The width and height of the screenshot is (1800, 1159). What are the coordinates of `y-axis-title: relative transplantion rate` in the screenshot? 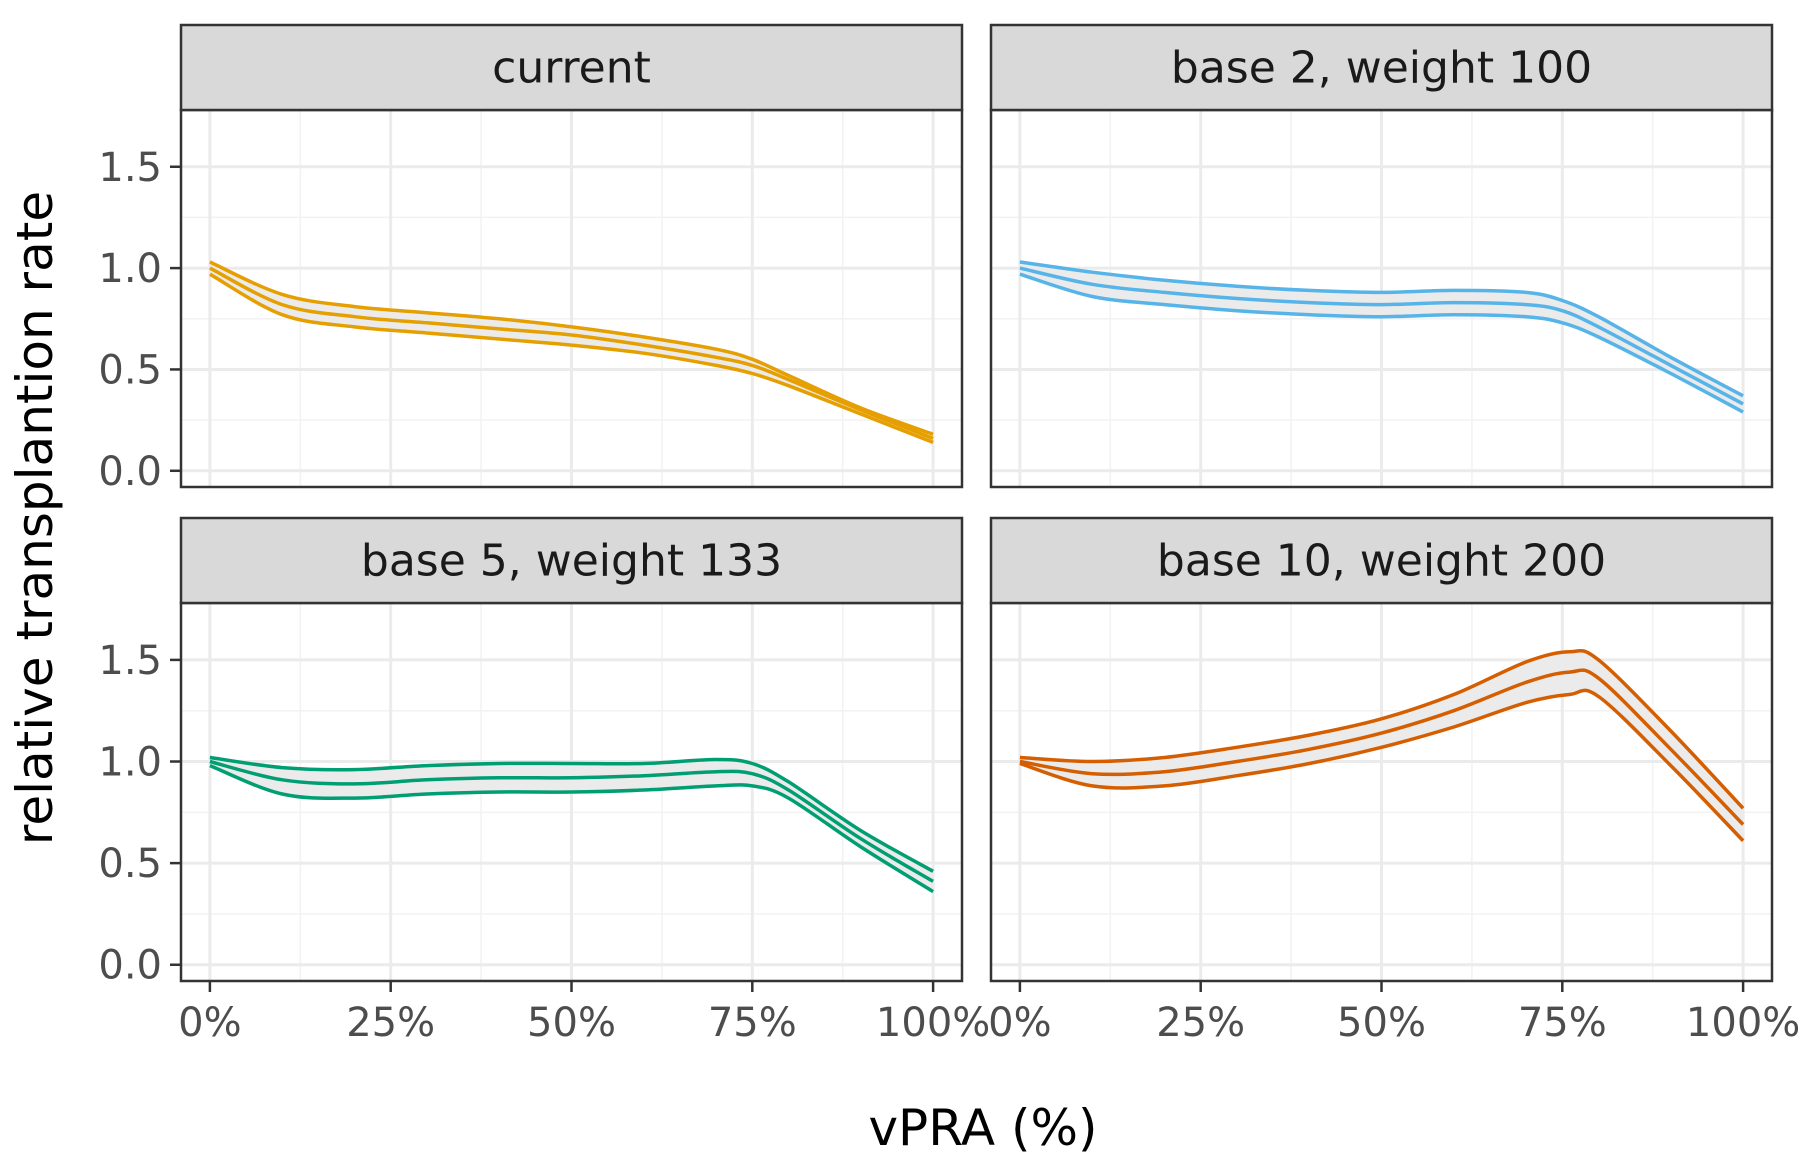 It's located at (35, 518).